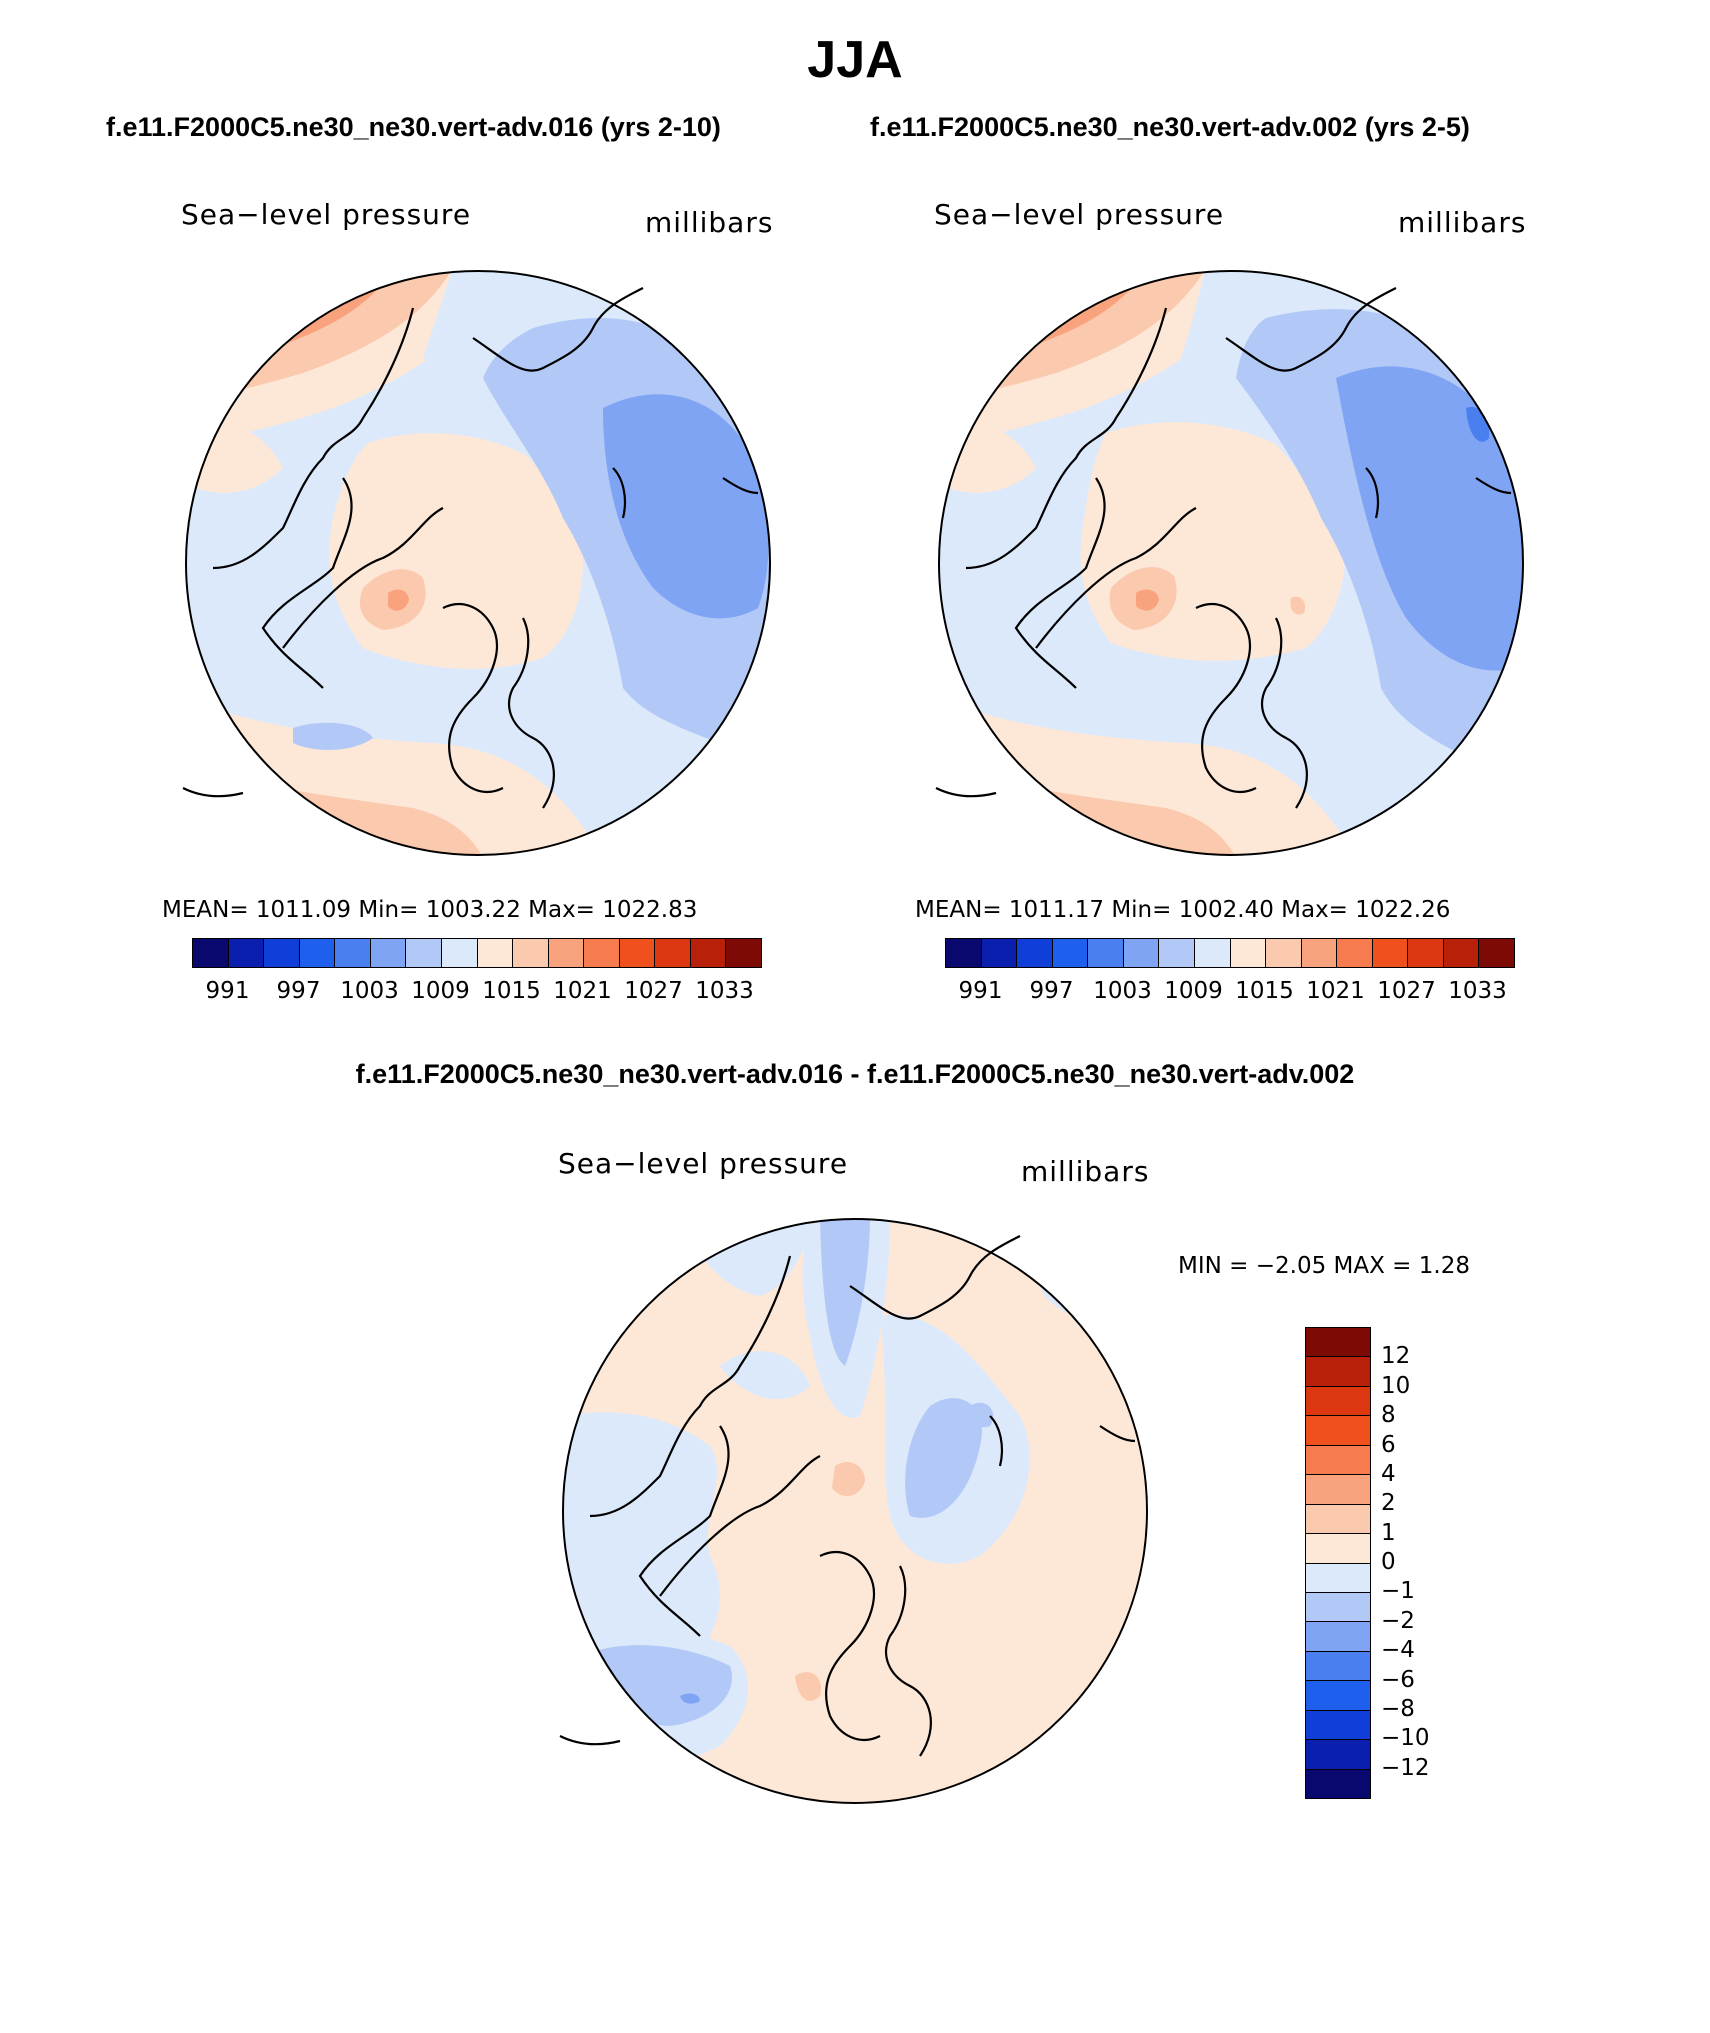 The image size is (1710, 2033). I want to click on left-colorbar-label: 1027, so click(653, 991).